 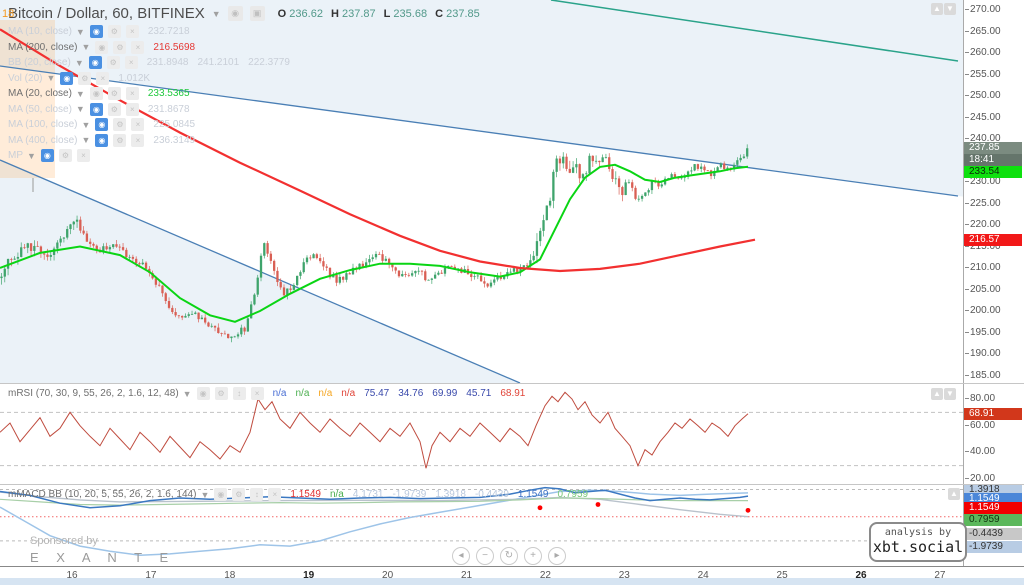 I want to click on price-axis-label: 205.00, so click(x=983, y=289).